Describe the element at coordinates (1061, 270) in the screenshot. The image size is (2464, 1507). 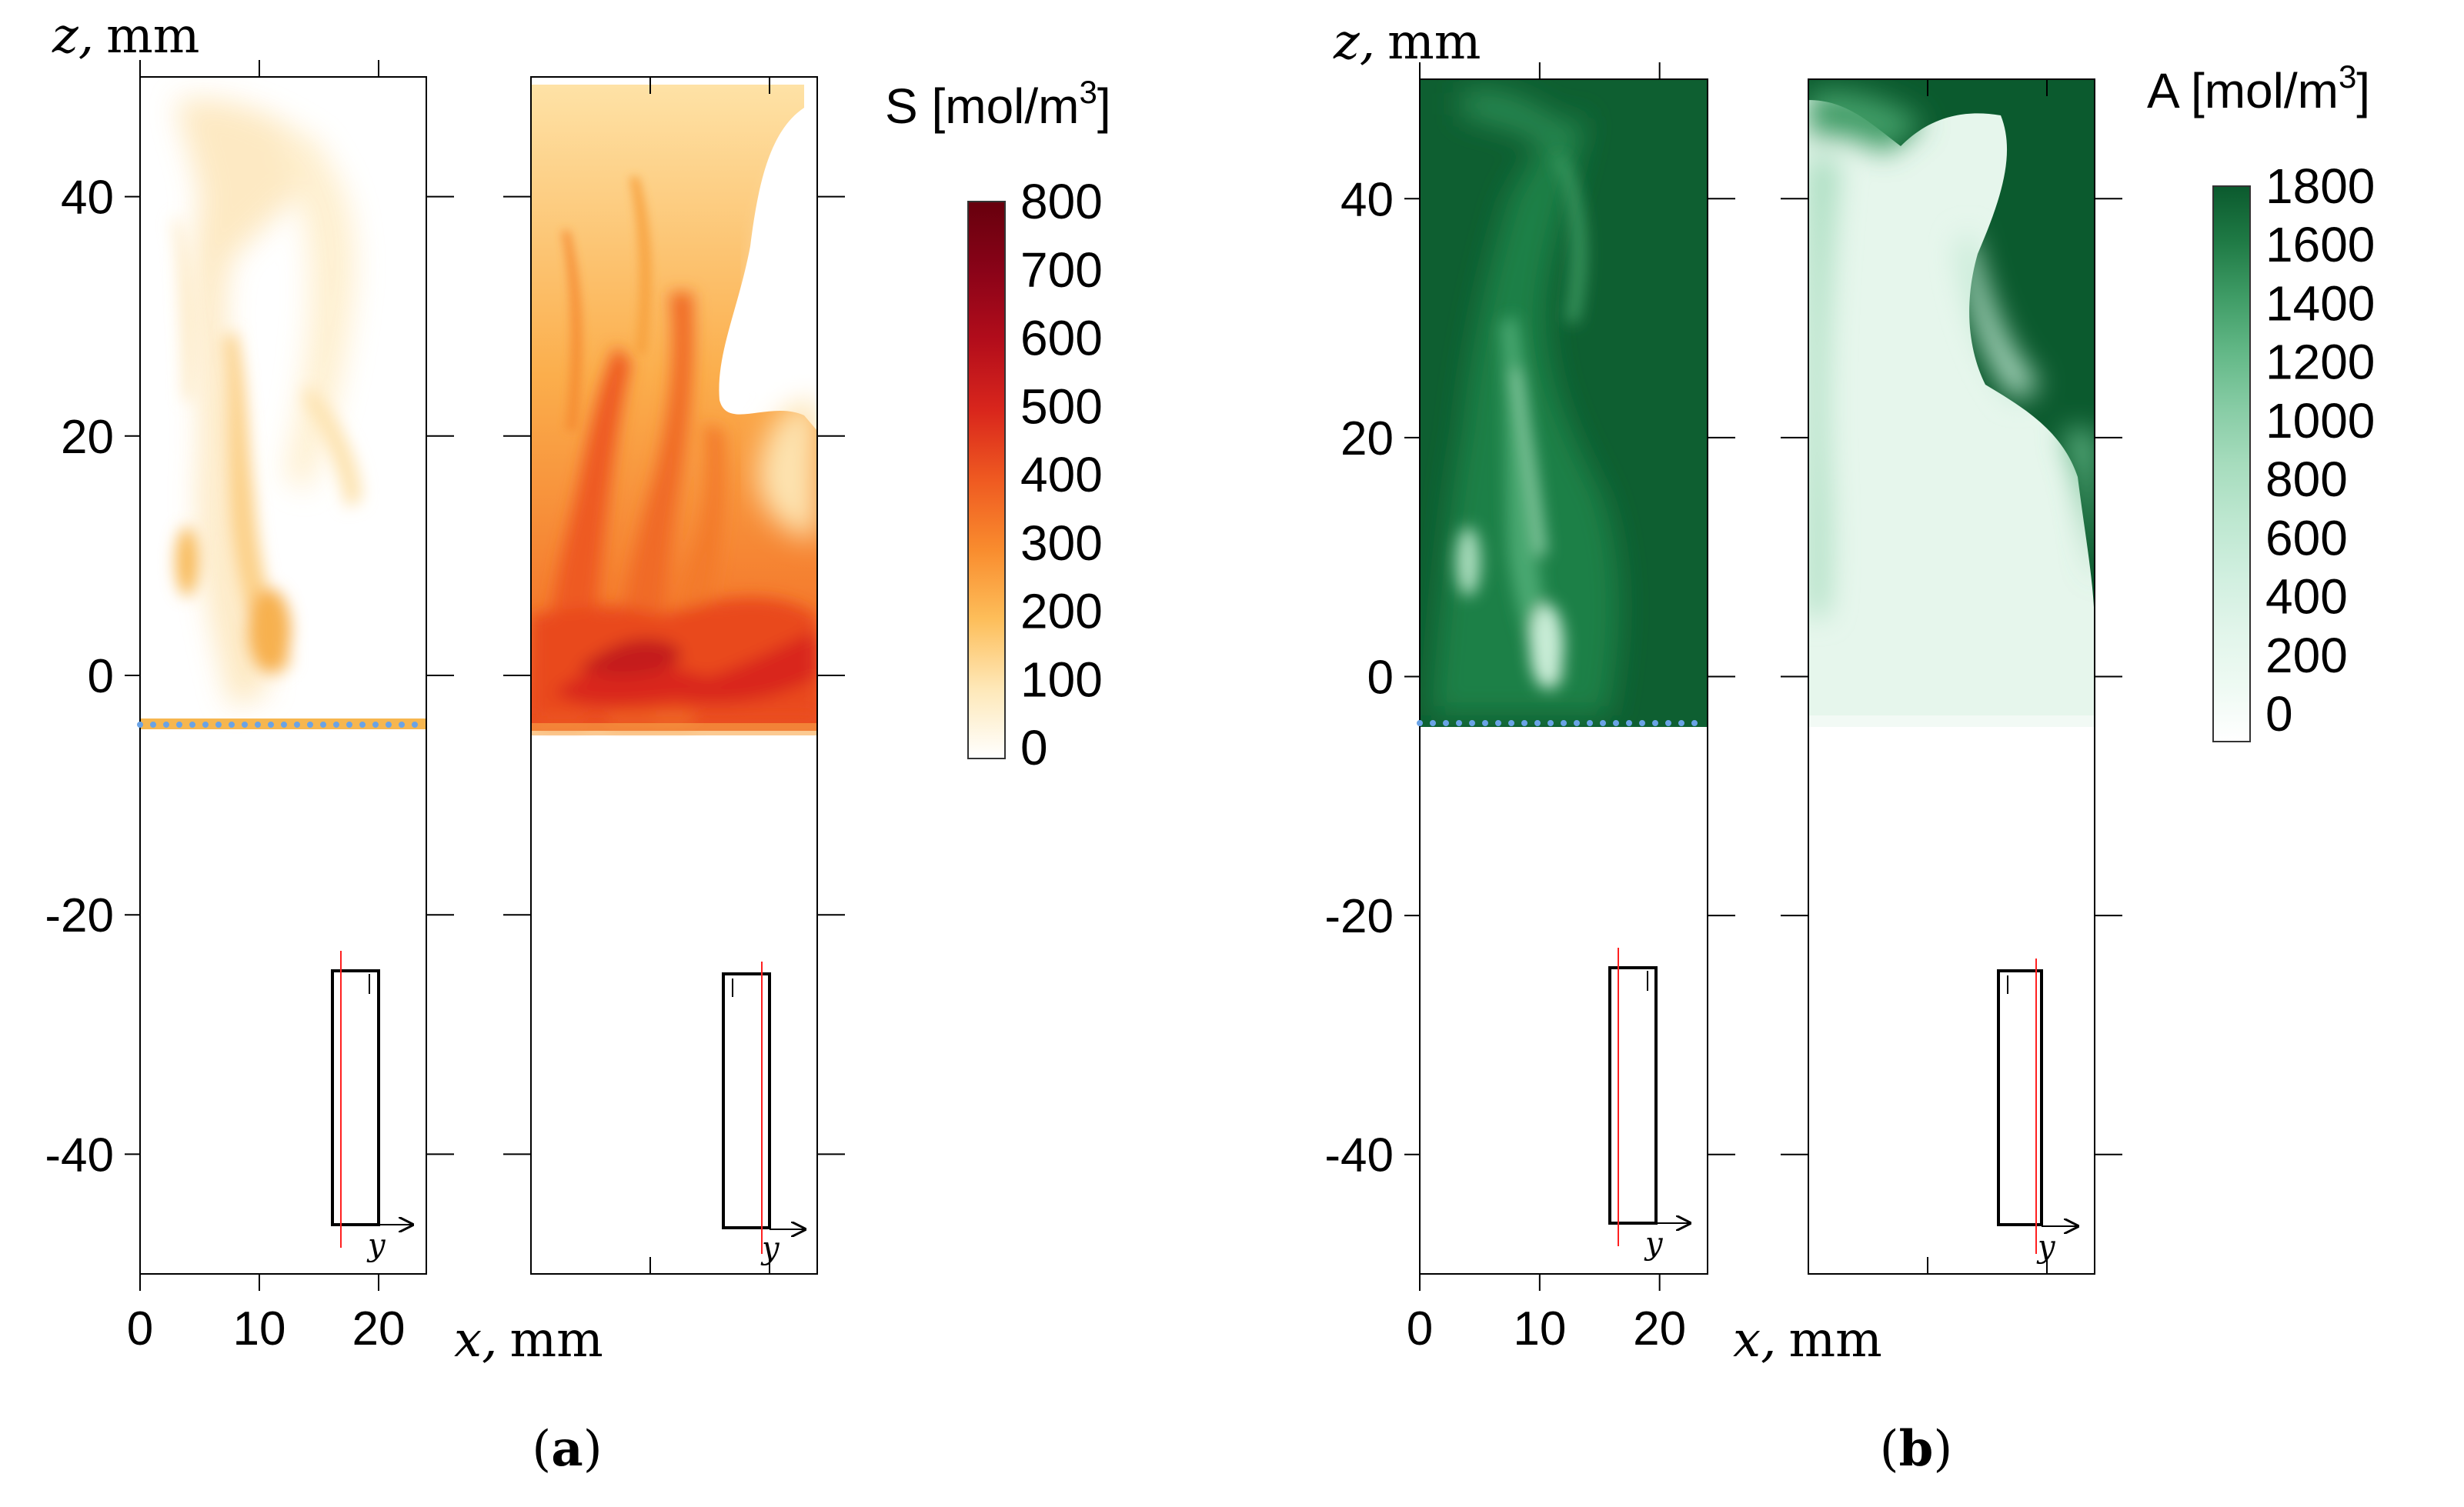
I see `colorbar-tick-label: 700` at that location.